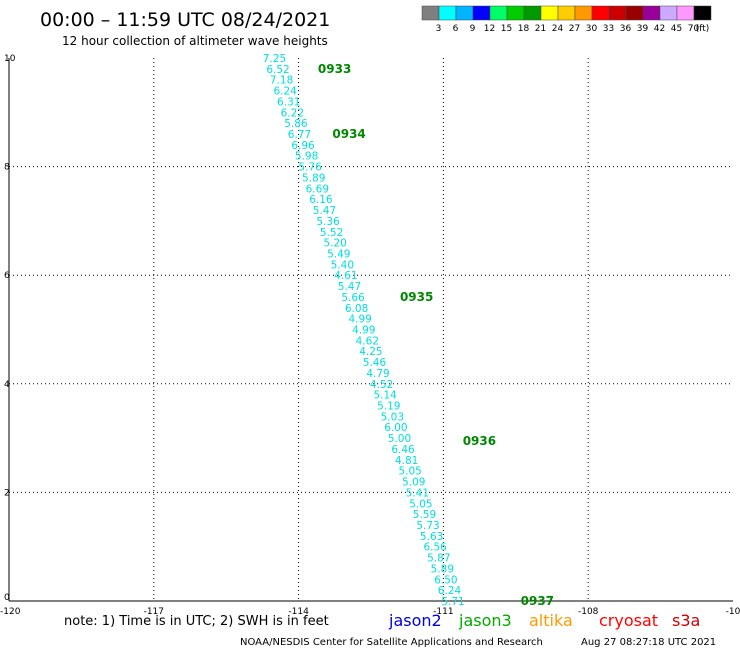 The width and height of the screenshot is (740, 650). What do you see at coordinates (310, 168) in the screenshot?
I see `wave-height-value: 5.76` at bounding box center [310, 168].